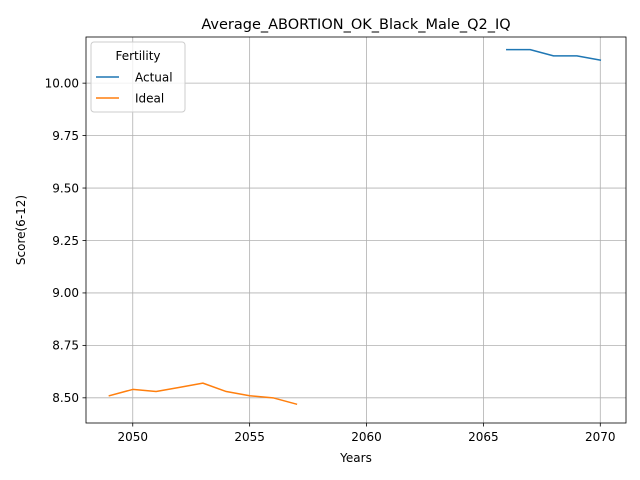 This screenshot has width=640, height=480. I want to click on x-tick-label: 2065, so click(483, 437).